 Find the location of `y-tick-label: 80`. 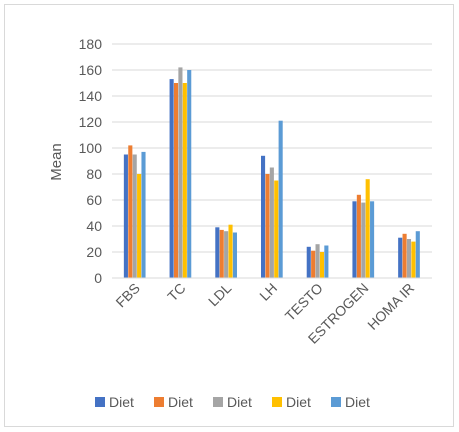

y-tick-label: 80 is located at coordinates (94, 174).